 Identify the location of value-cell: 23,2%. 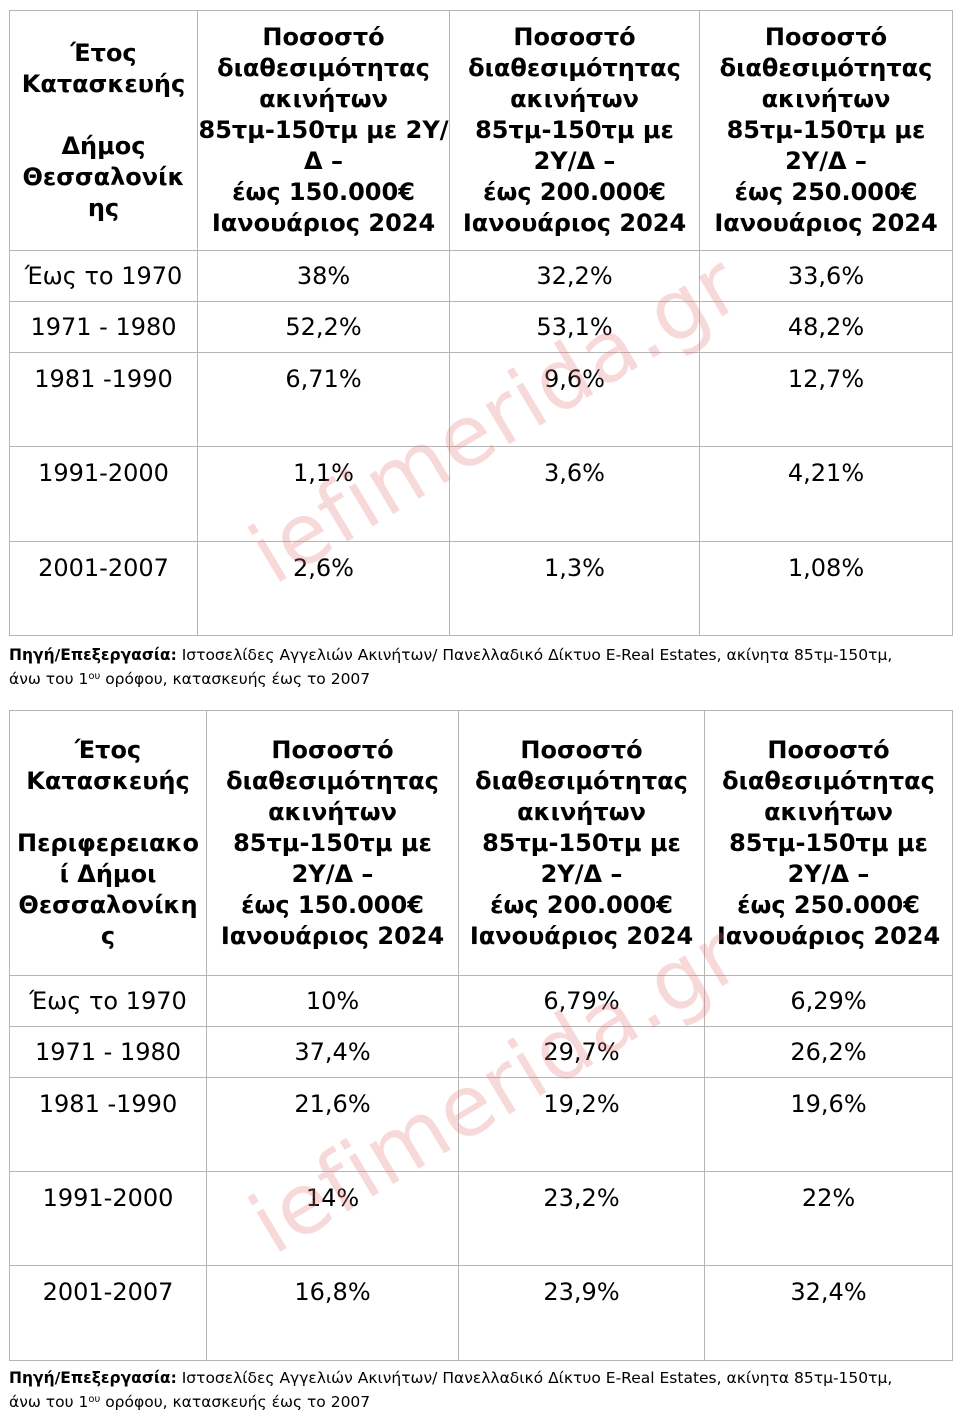
(581, 1218).